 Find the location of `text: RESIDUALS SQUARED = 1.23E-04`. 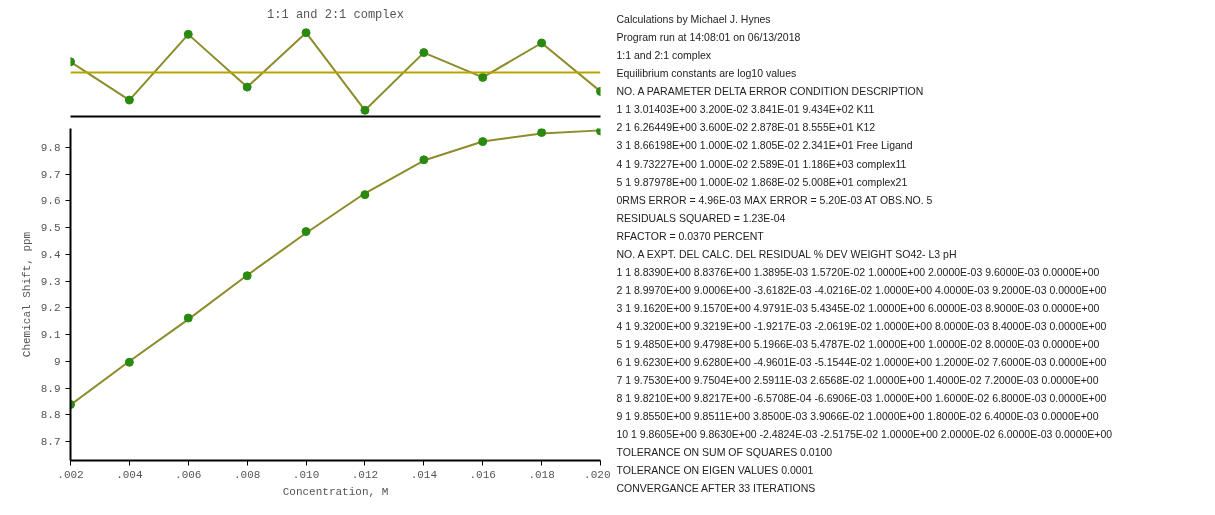

text: RESIDUALS SQUARED = 1.23E-04 is located at coordinates (701, 217).